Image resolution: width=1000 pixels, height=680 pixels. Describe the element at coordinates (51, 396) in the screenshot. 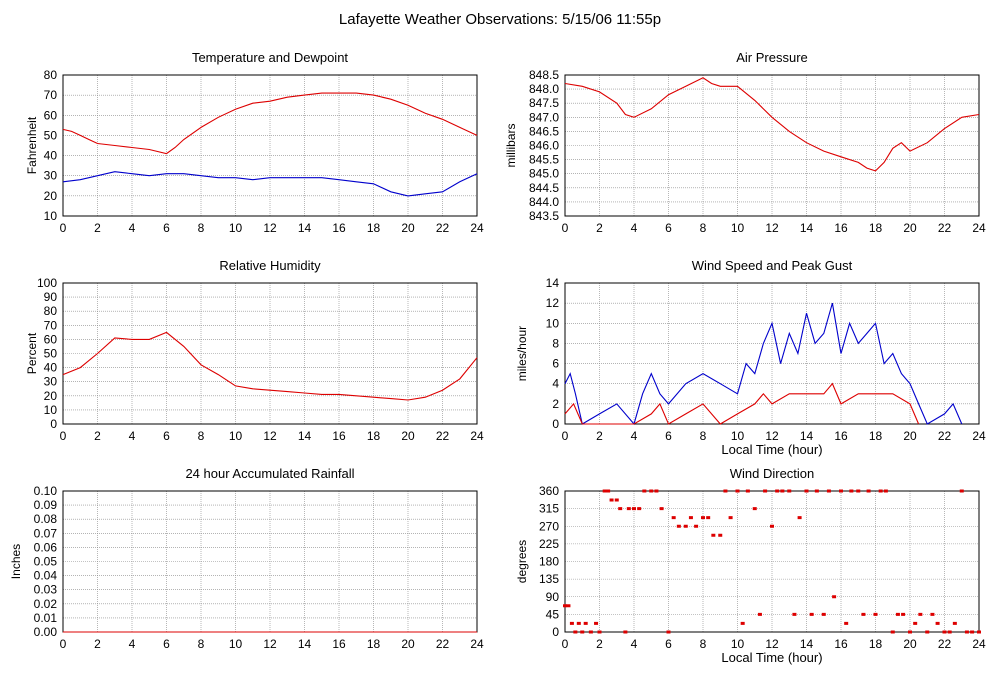

I see `humidity-ytick-label: 20` at that location.